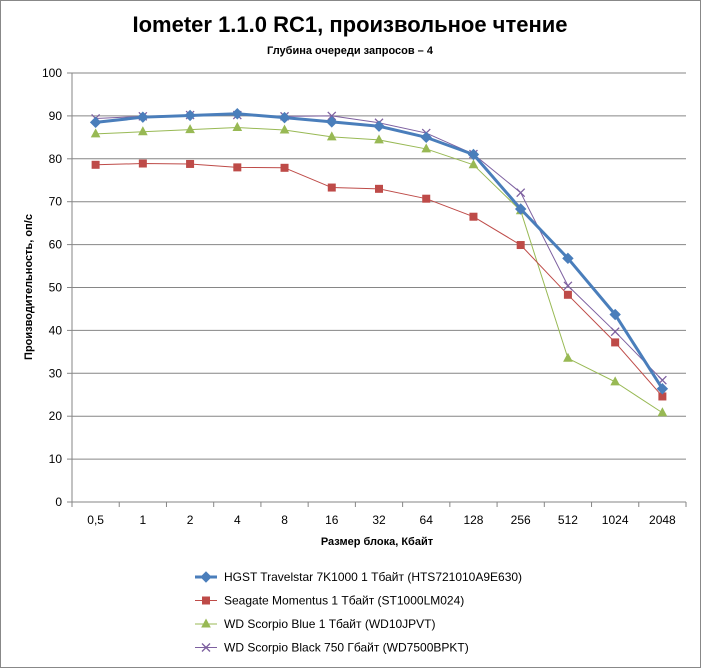 This screenshot has width=701, height=668. What do you see at coordinates (190, 520) in the screenshot?
I see `x-tick-label: 2` at bounding box center [190, 520].